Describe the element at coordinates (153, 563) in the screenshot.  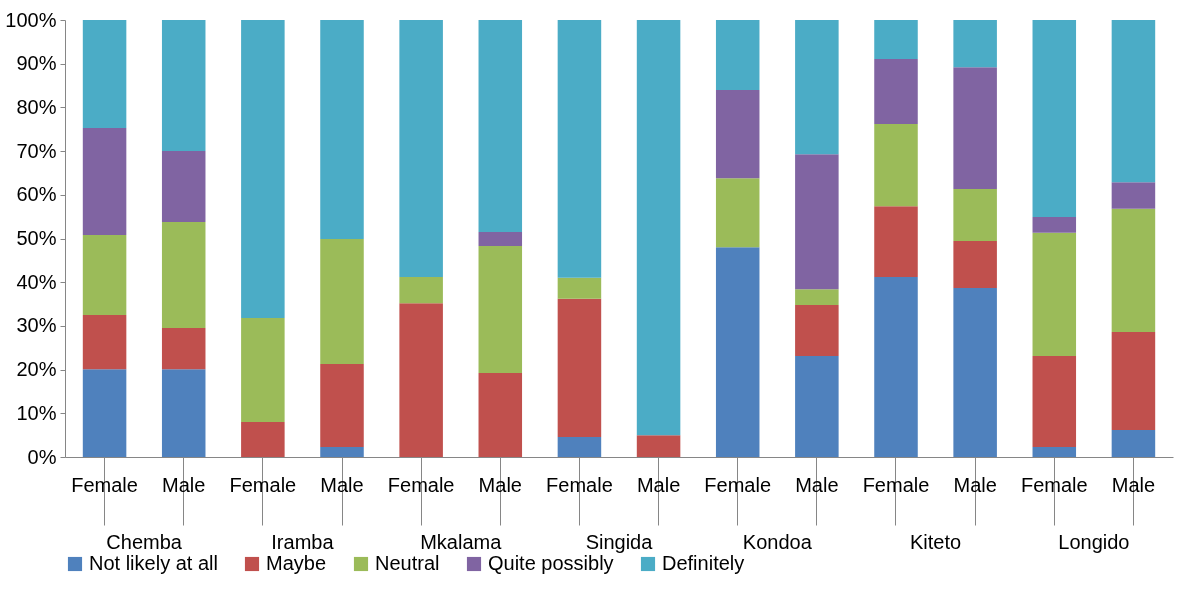
I see `legend-label: Not likely at all` at that location.